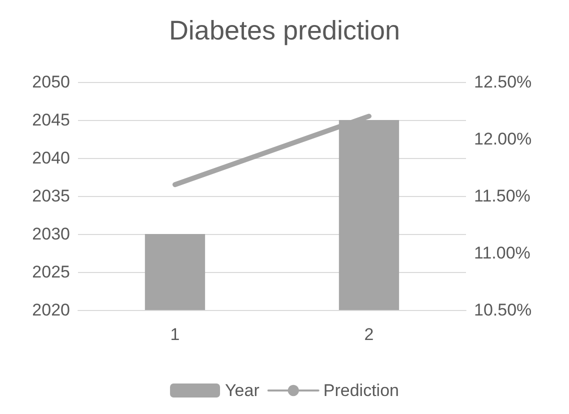  I want to click on y2-tick-label: 12.50%, so click(503, 82).